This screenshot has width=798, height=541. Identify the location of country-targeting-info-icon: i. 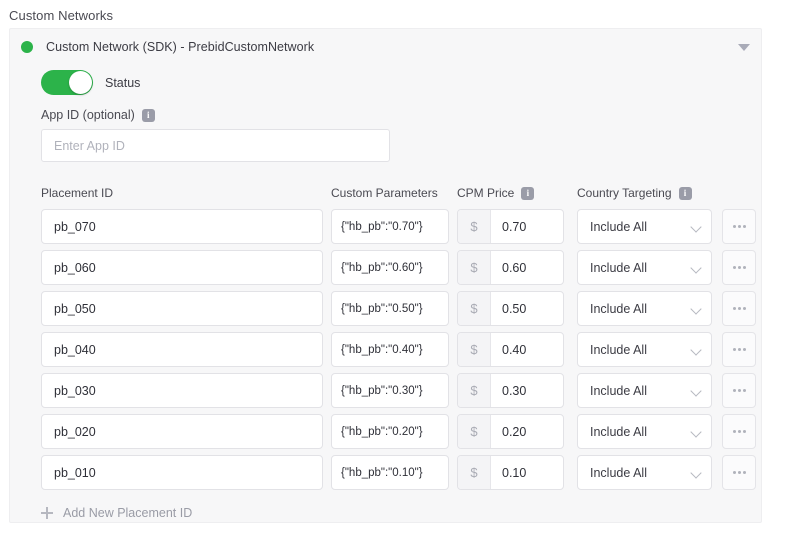
(685, 193).